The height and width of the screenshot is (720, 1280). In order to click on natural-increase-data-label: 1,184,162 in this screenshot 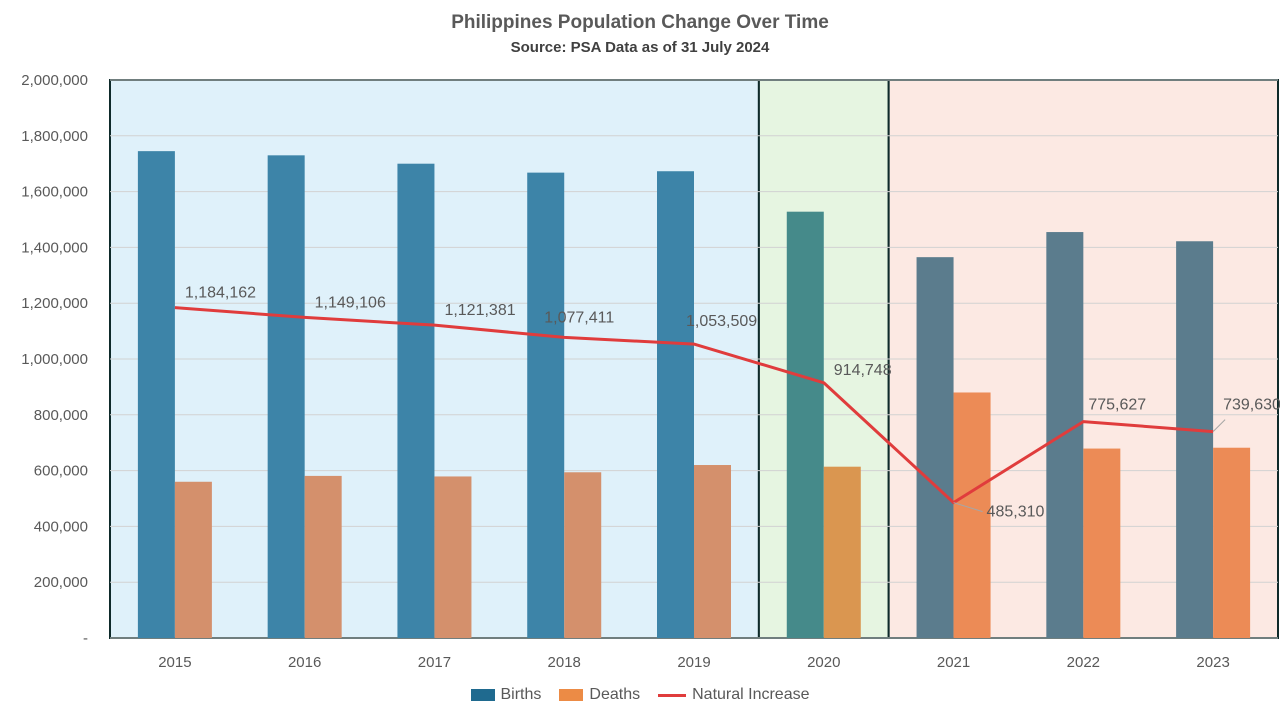, I will do `click(220, 293)`.